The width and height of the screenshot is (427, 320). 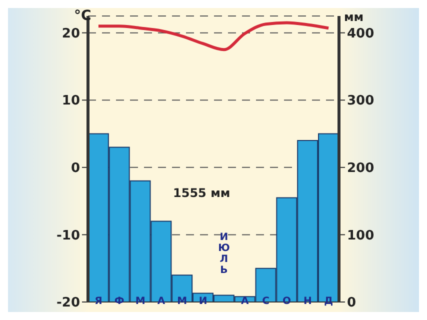 I want to click on y2-tick-label: 100, so click(x=360, y=236).